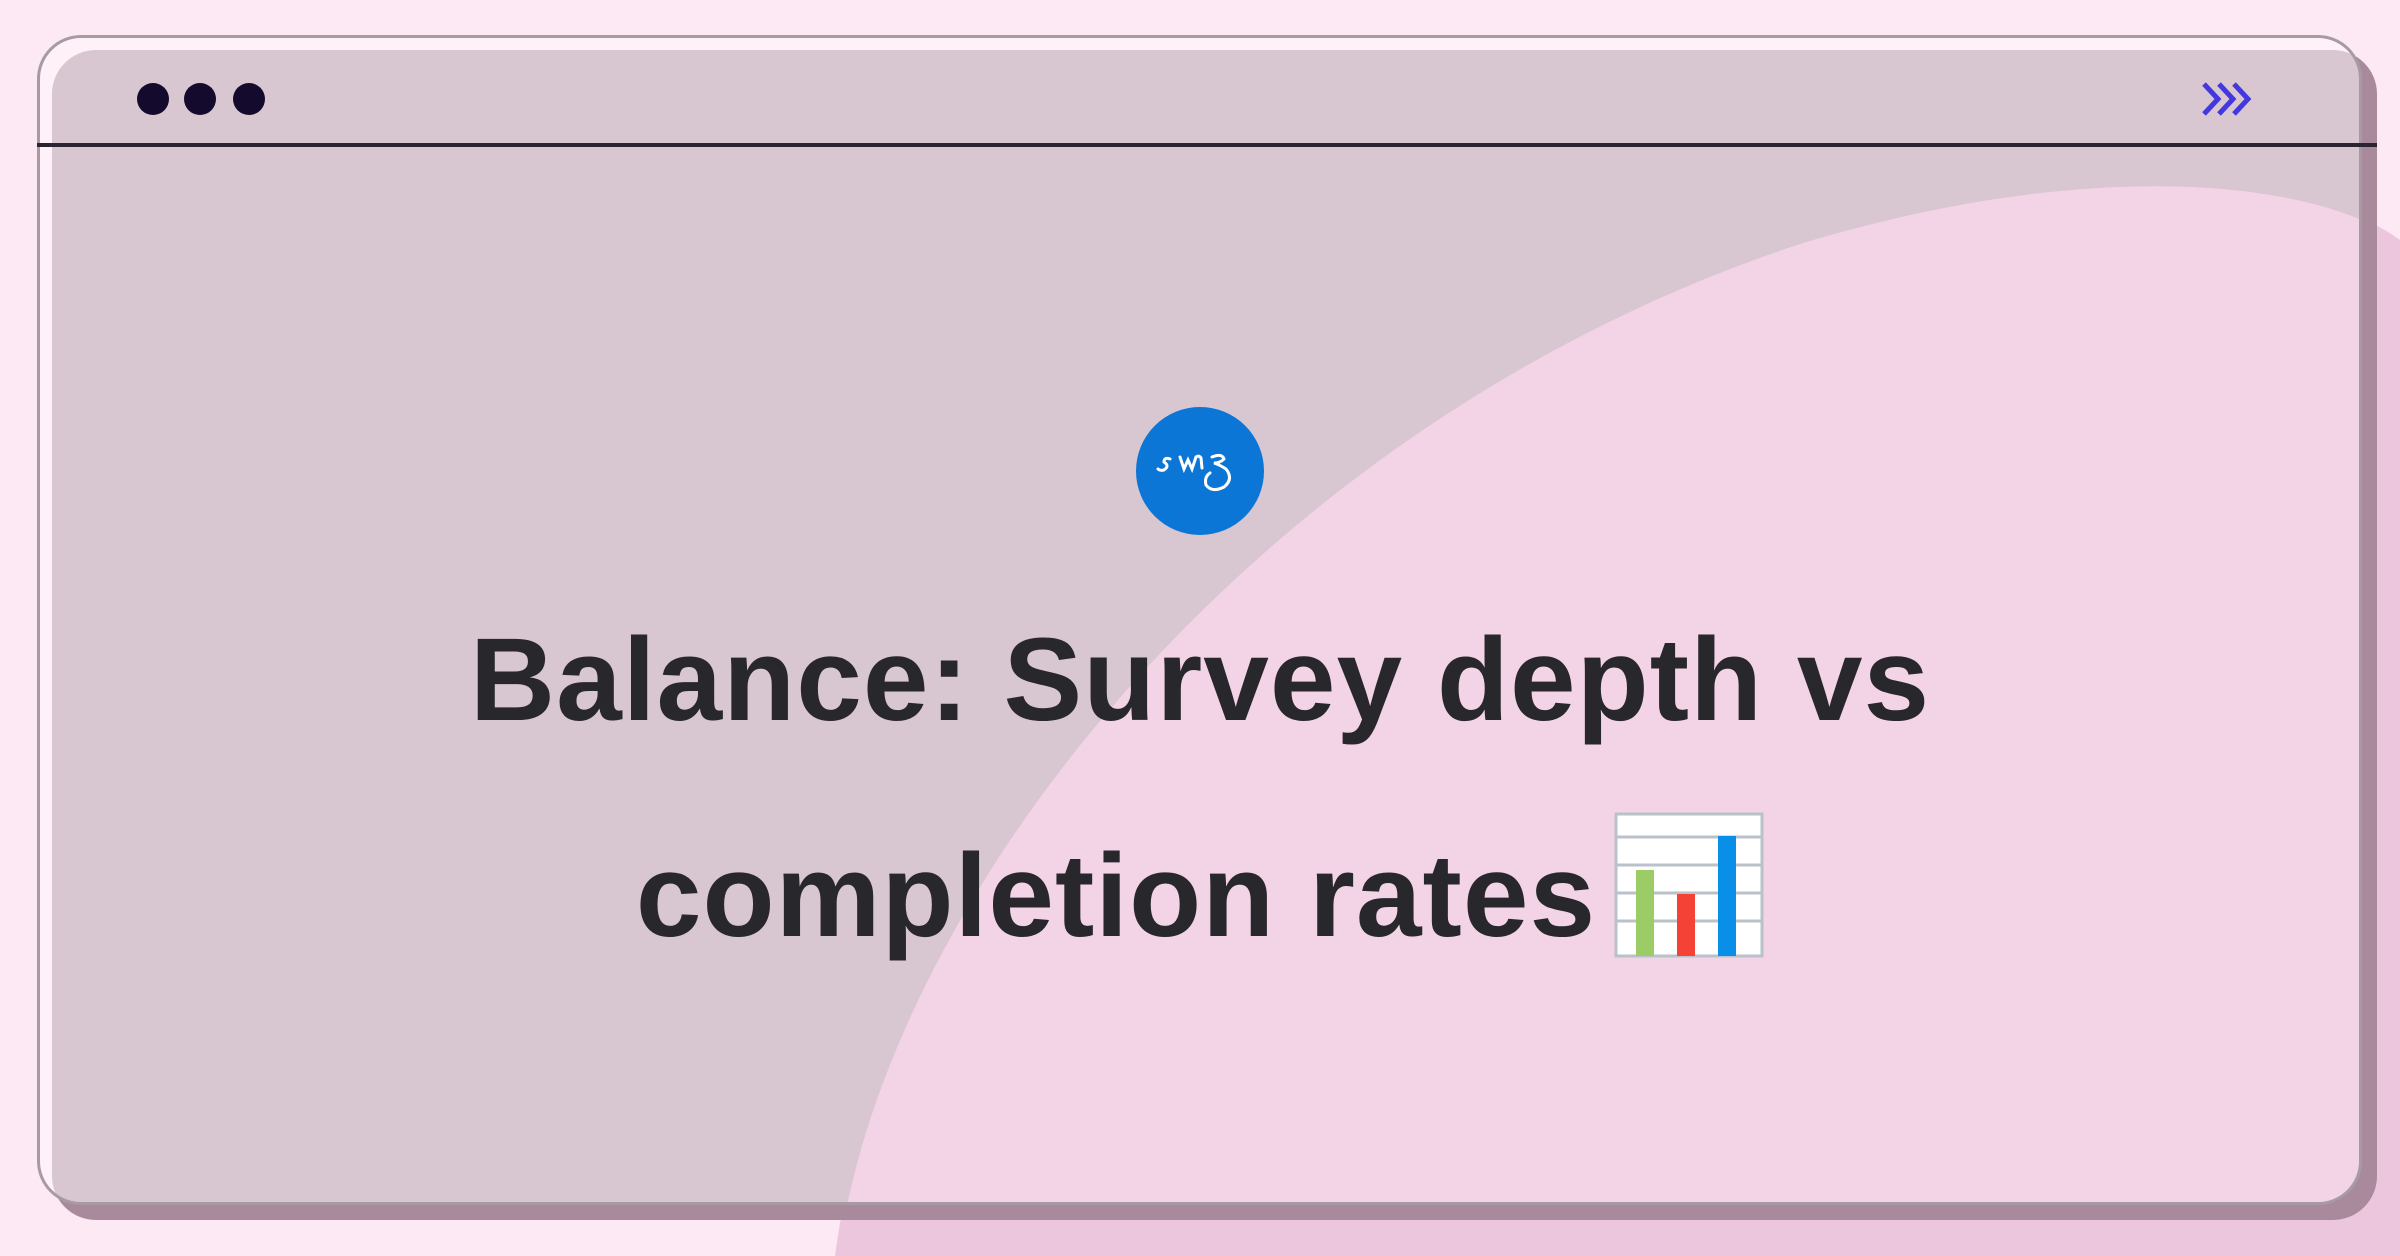 This screenshot has width=2400, height=1256. Describe the element at coordinates (1116, 896) in the screenshot. I see `title-text: completion rates` at that location.